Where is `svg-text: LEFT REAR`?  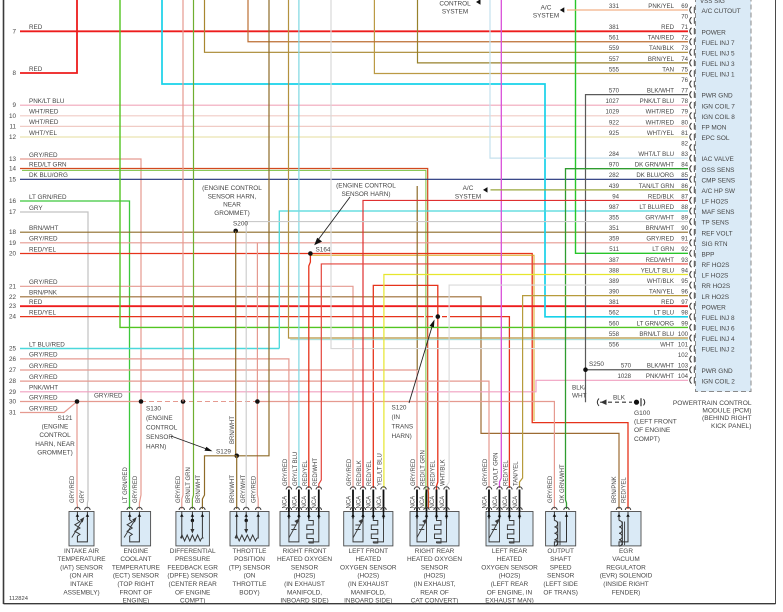
svg-text: LEFT REAR is located at coordinates (510, 551).